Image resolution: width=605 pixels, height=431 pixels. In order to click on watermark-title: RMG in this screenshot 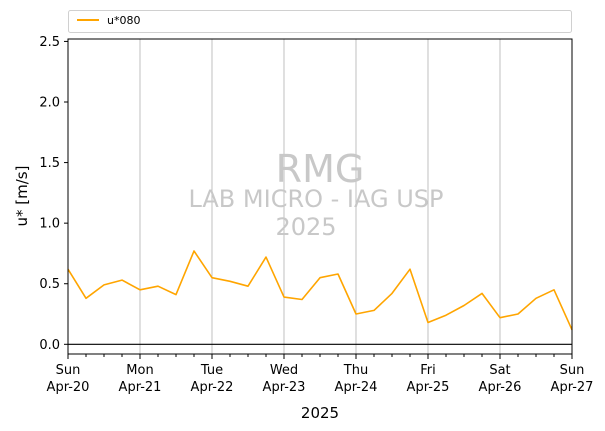, I will do `click(320, 169)`.